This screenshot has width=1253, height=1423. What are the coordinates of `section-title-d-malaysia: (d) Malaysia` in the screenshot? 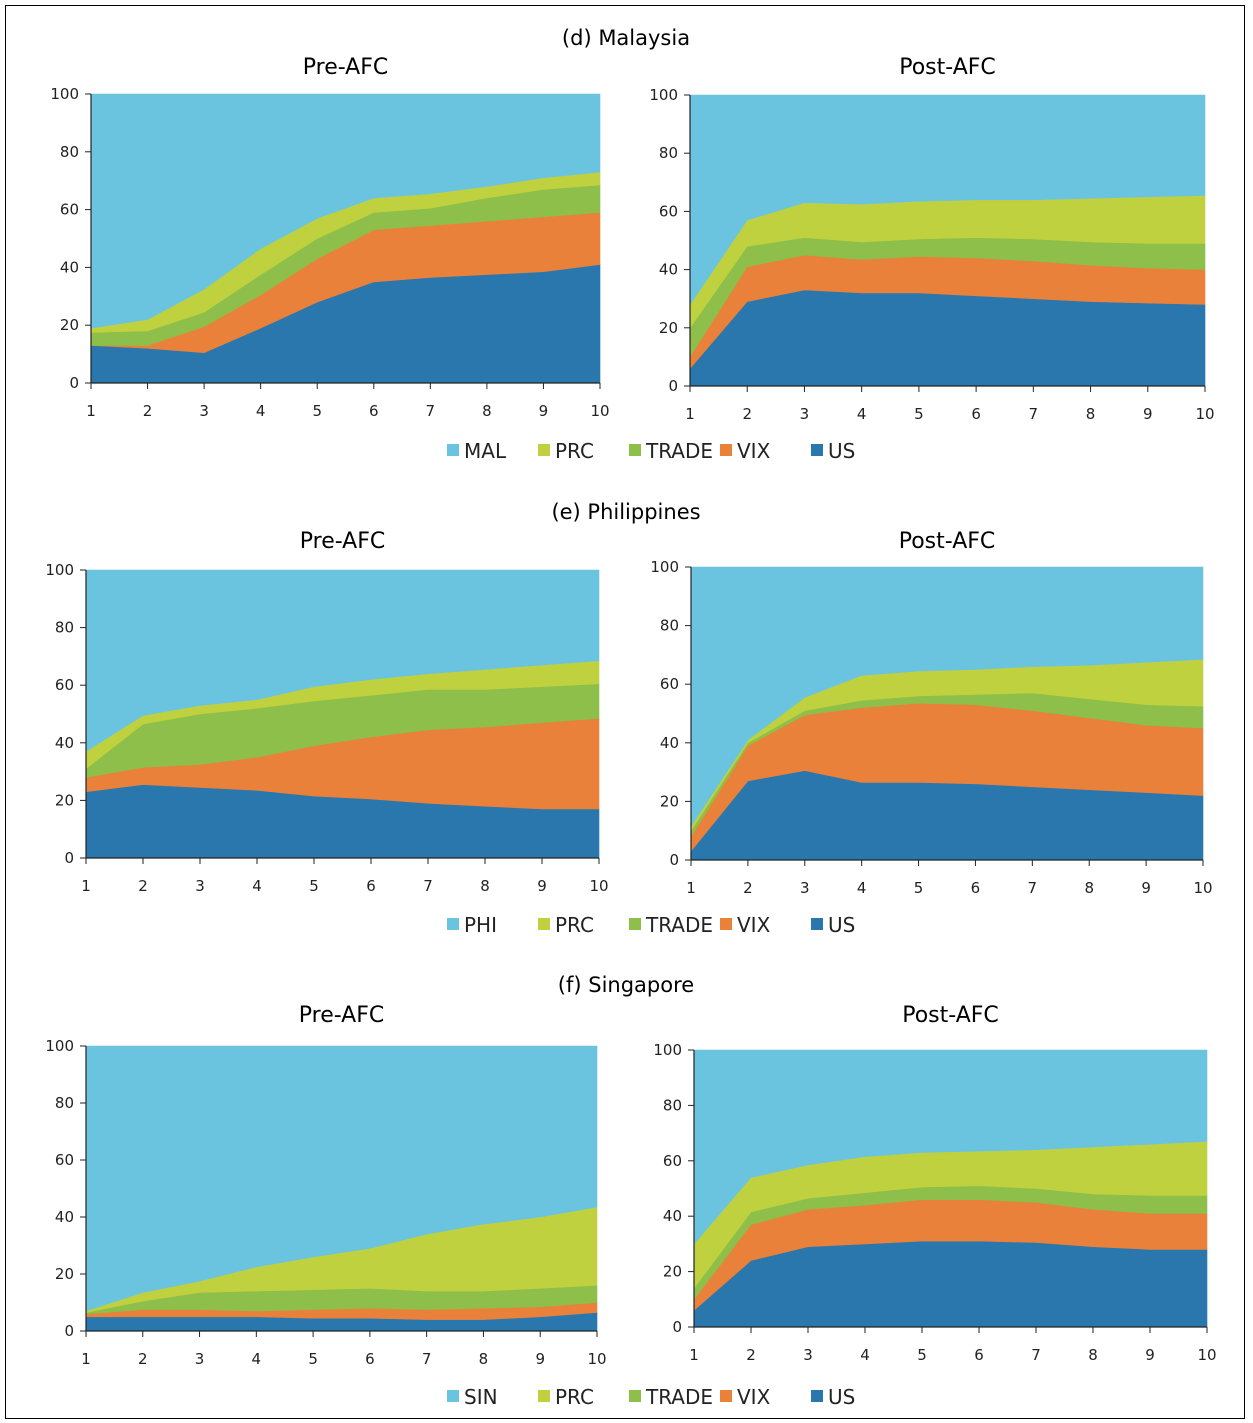 It's located at (626, 38).